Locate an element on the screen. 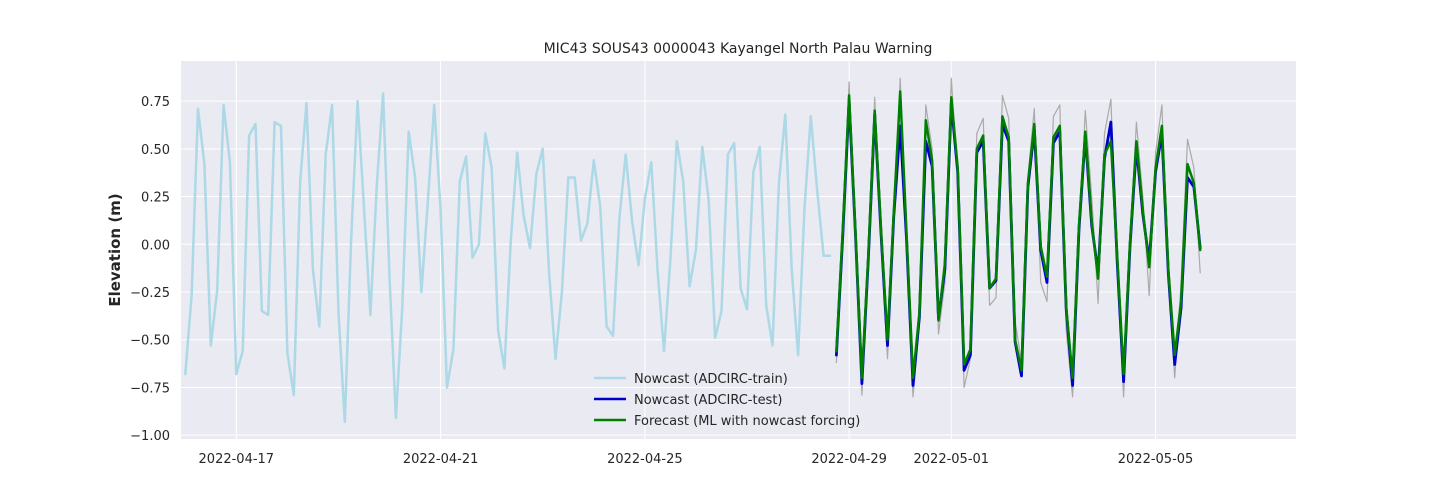  x-tick-label: 2022-05-01 is located at coordinates (952, 459).